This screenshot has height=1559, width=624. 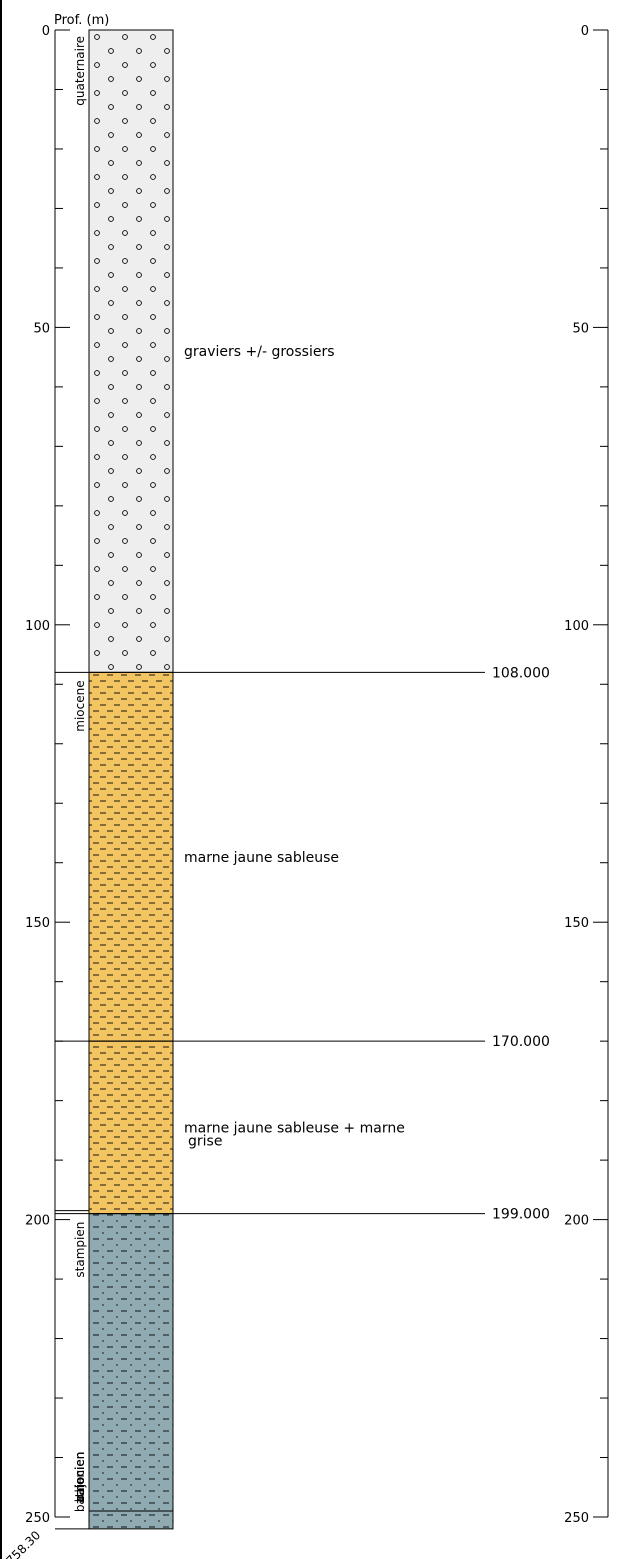 What do you see at coordinates (294, 1128) in the screenshot?
I see `layer-description: marne jaune sableuse + marne` at bounding box center [294, 1128].